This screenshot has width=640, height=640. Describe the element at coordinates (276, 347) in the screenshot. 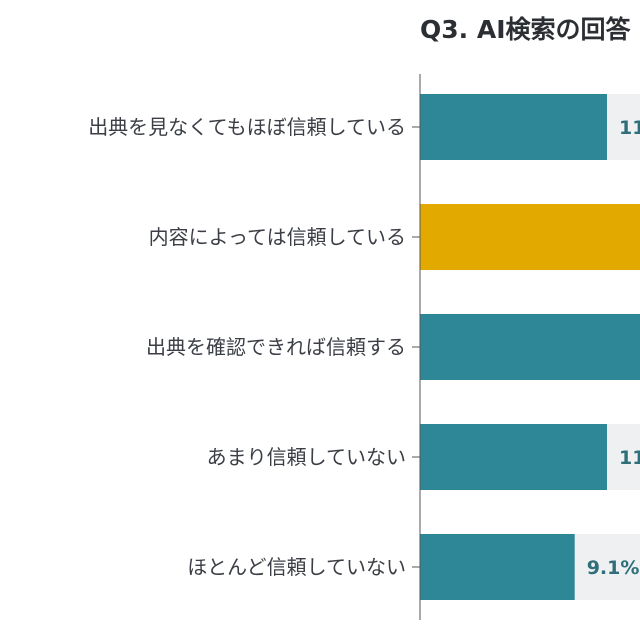

I see `category-label: 出典を確認できれば信頼する` at that location.